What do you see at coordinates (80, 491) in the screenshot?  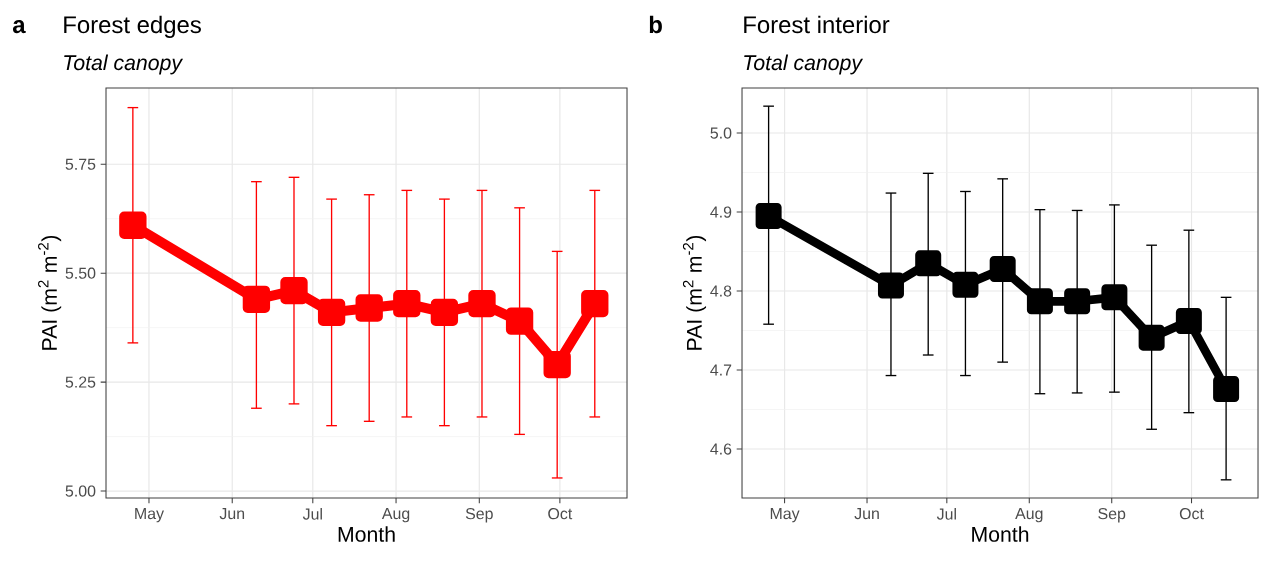 I see `y-tick-label: 5.00` at bounding box center [80, 491].